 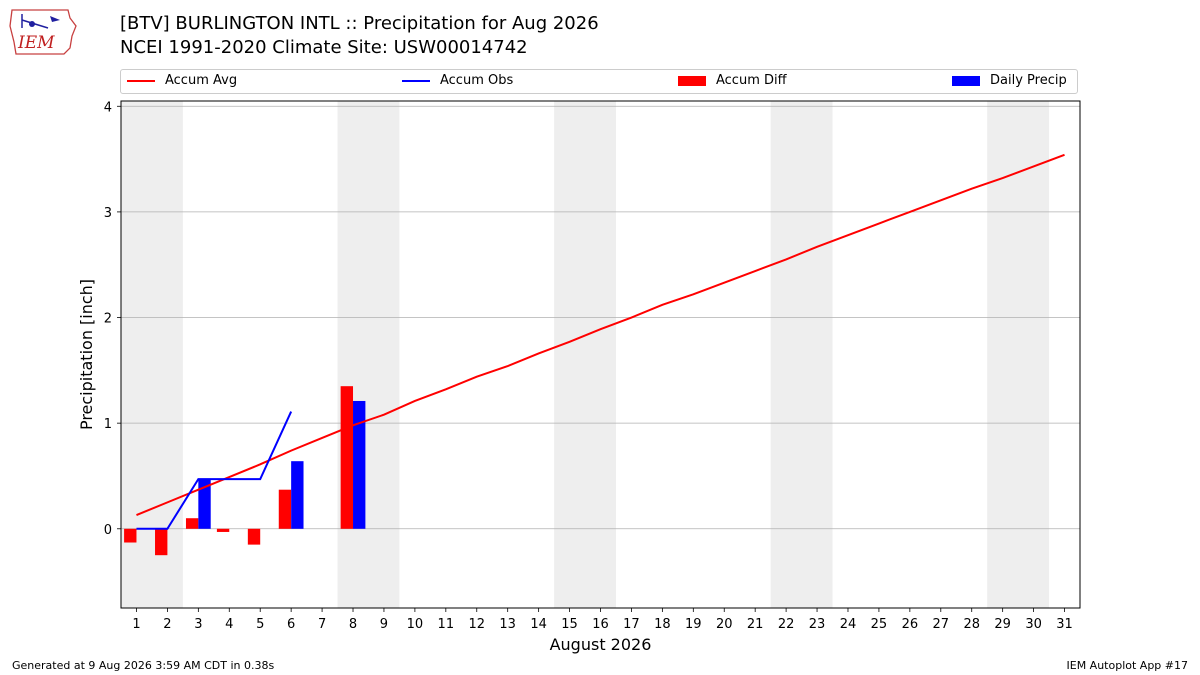 I want to click on footer-app: IEM Autoplot App #17, so click(x=1127, y=665).